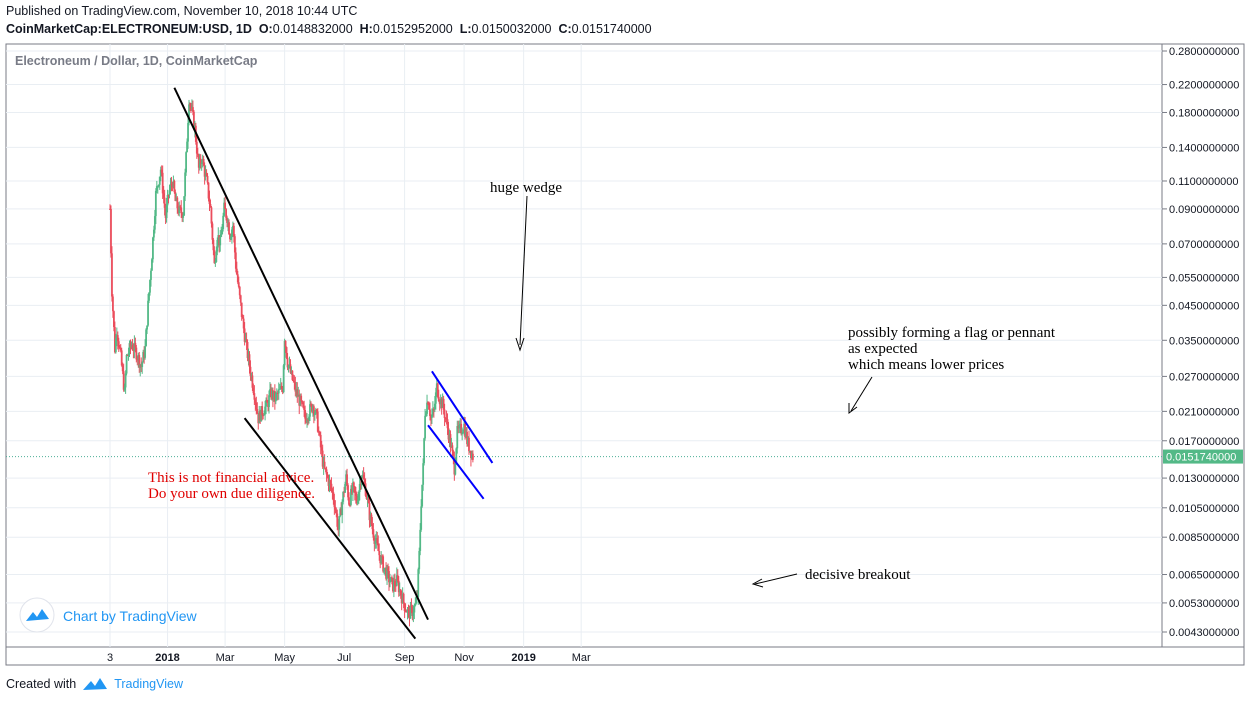 The image size is (1251, 707). I want to click on x-tick-label: Nov, so click(464, 658).